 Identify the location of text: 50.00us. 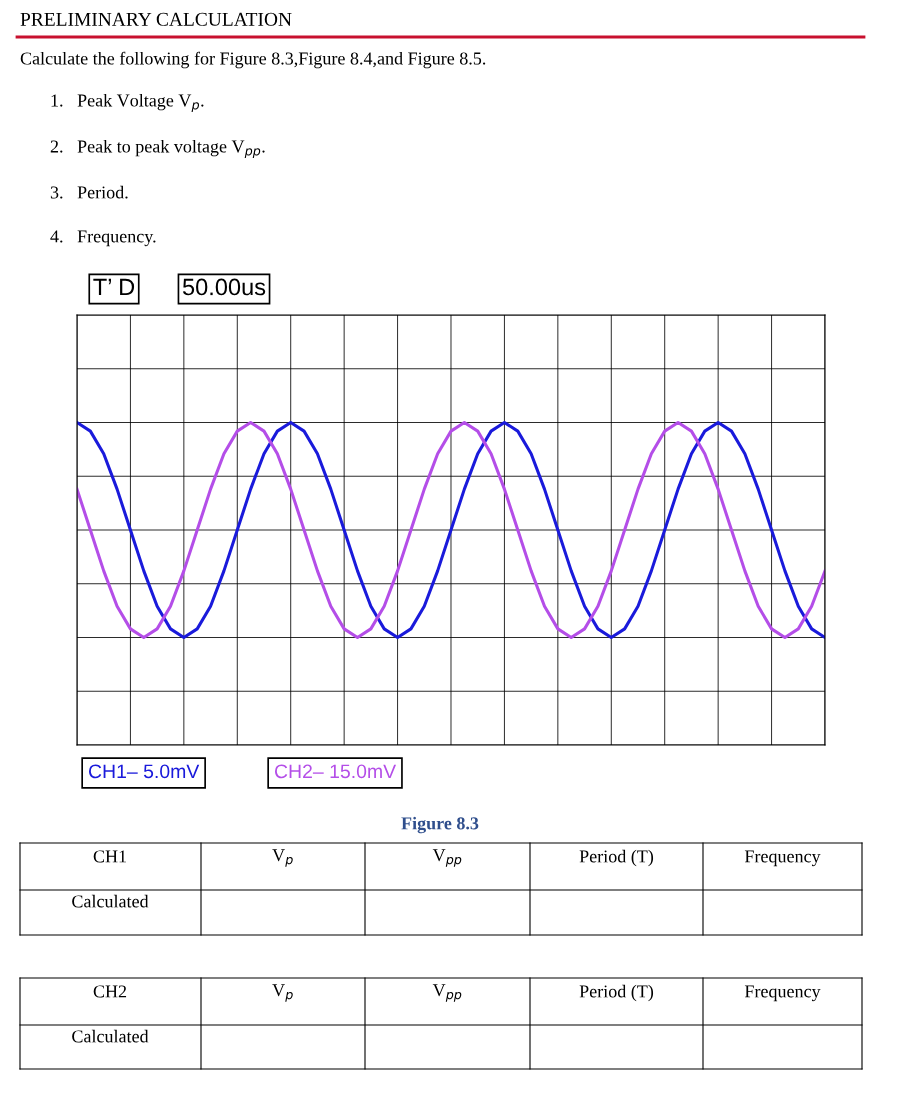
(224, 287).